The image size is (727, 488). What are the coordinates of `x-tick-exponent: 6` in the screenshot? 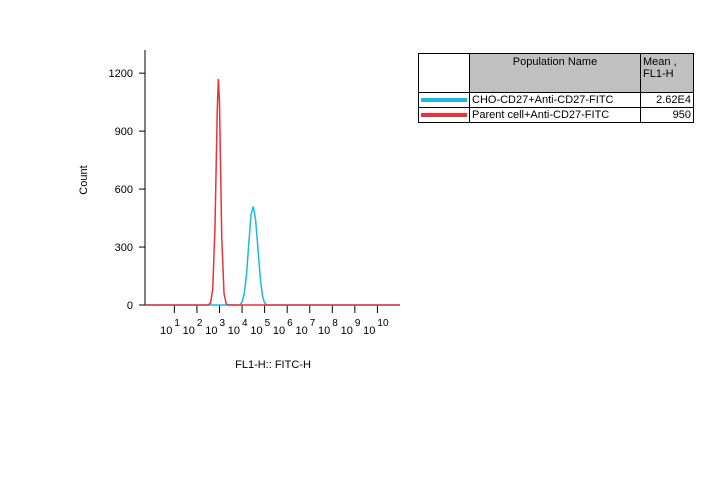 It's located at (290, 323).